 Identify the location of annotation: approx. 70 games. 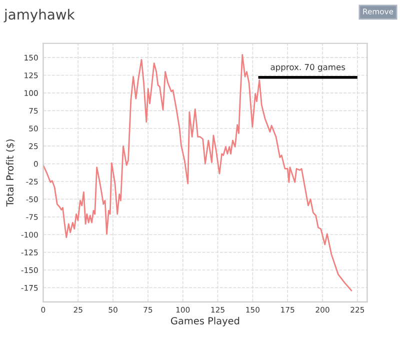
(308, 68).